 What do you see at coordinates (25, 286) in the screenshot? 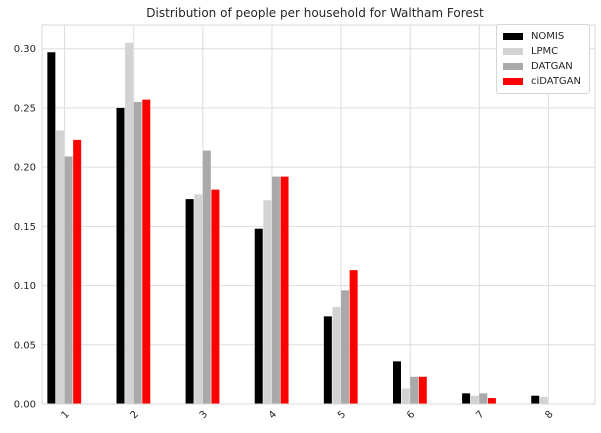
I see `y-tick-label: 0.10` at bounding box center [25, 286].